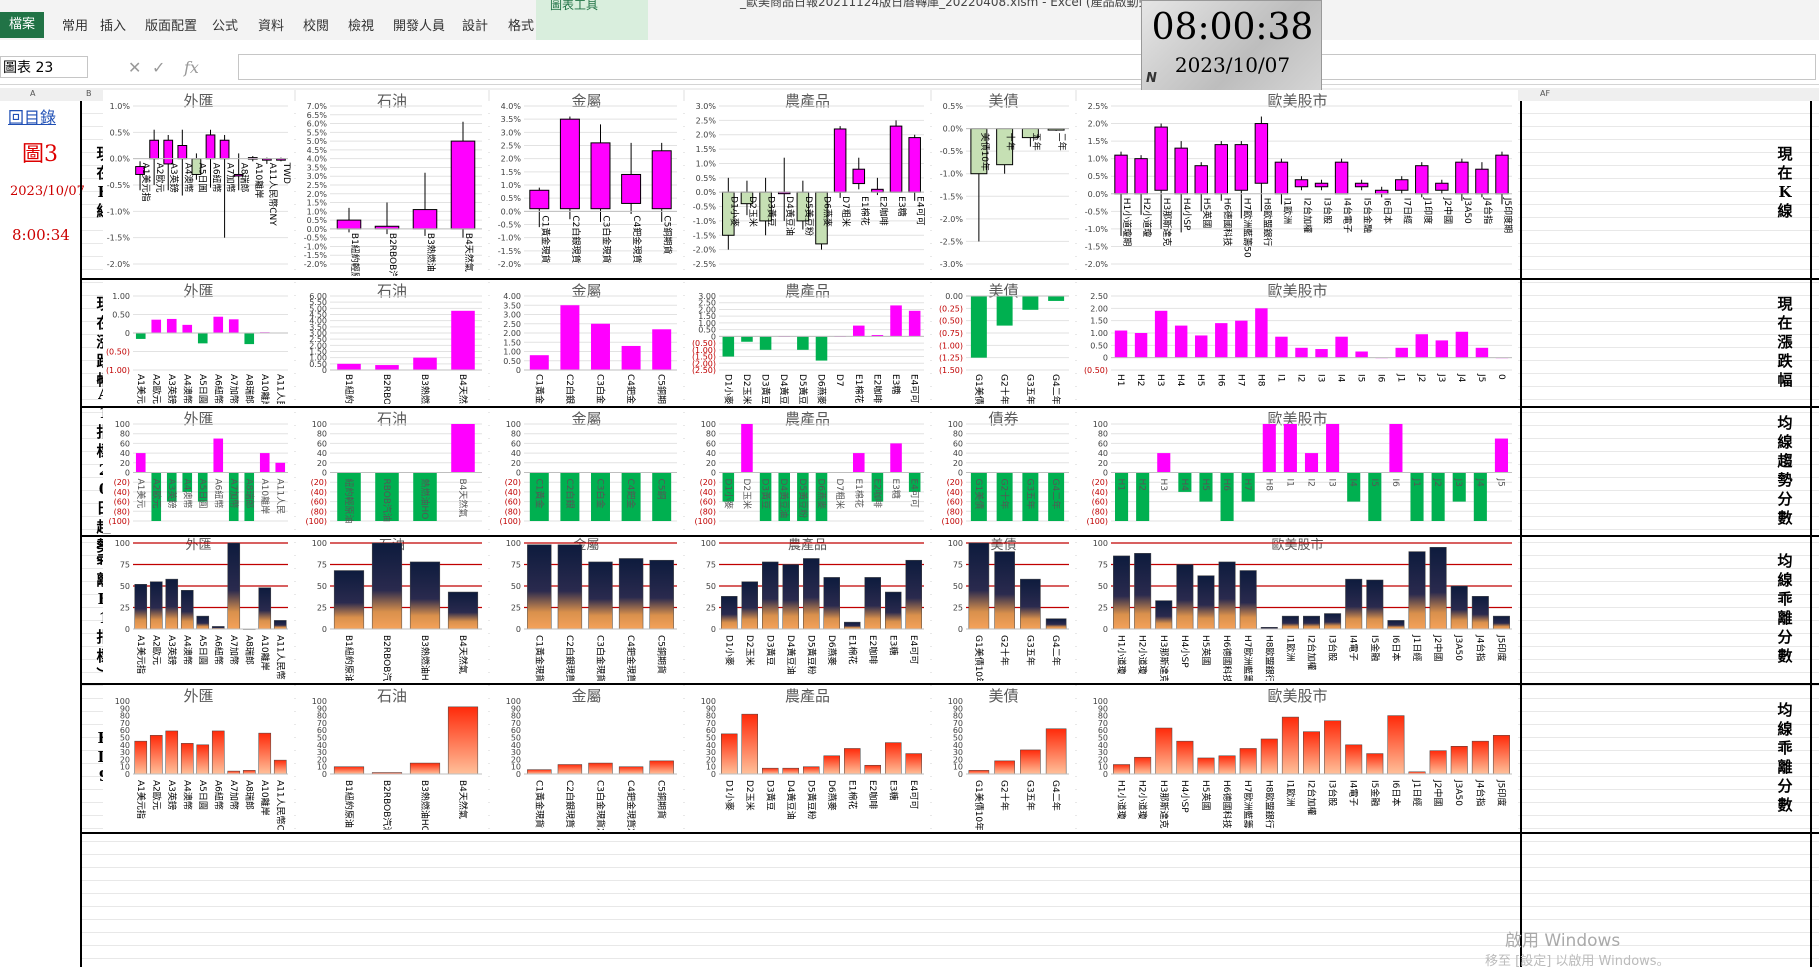  I want to click on tick-label: 2.0%, so click(1098, 124).